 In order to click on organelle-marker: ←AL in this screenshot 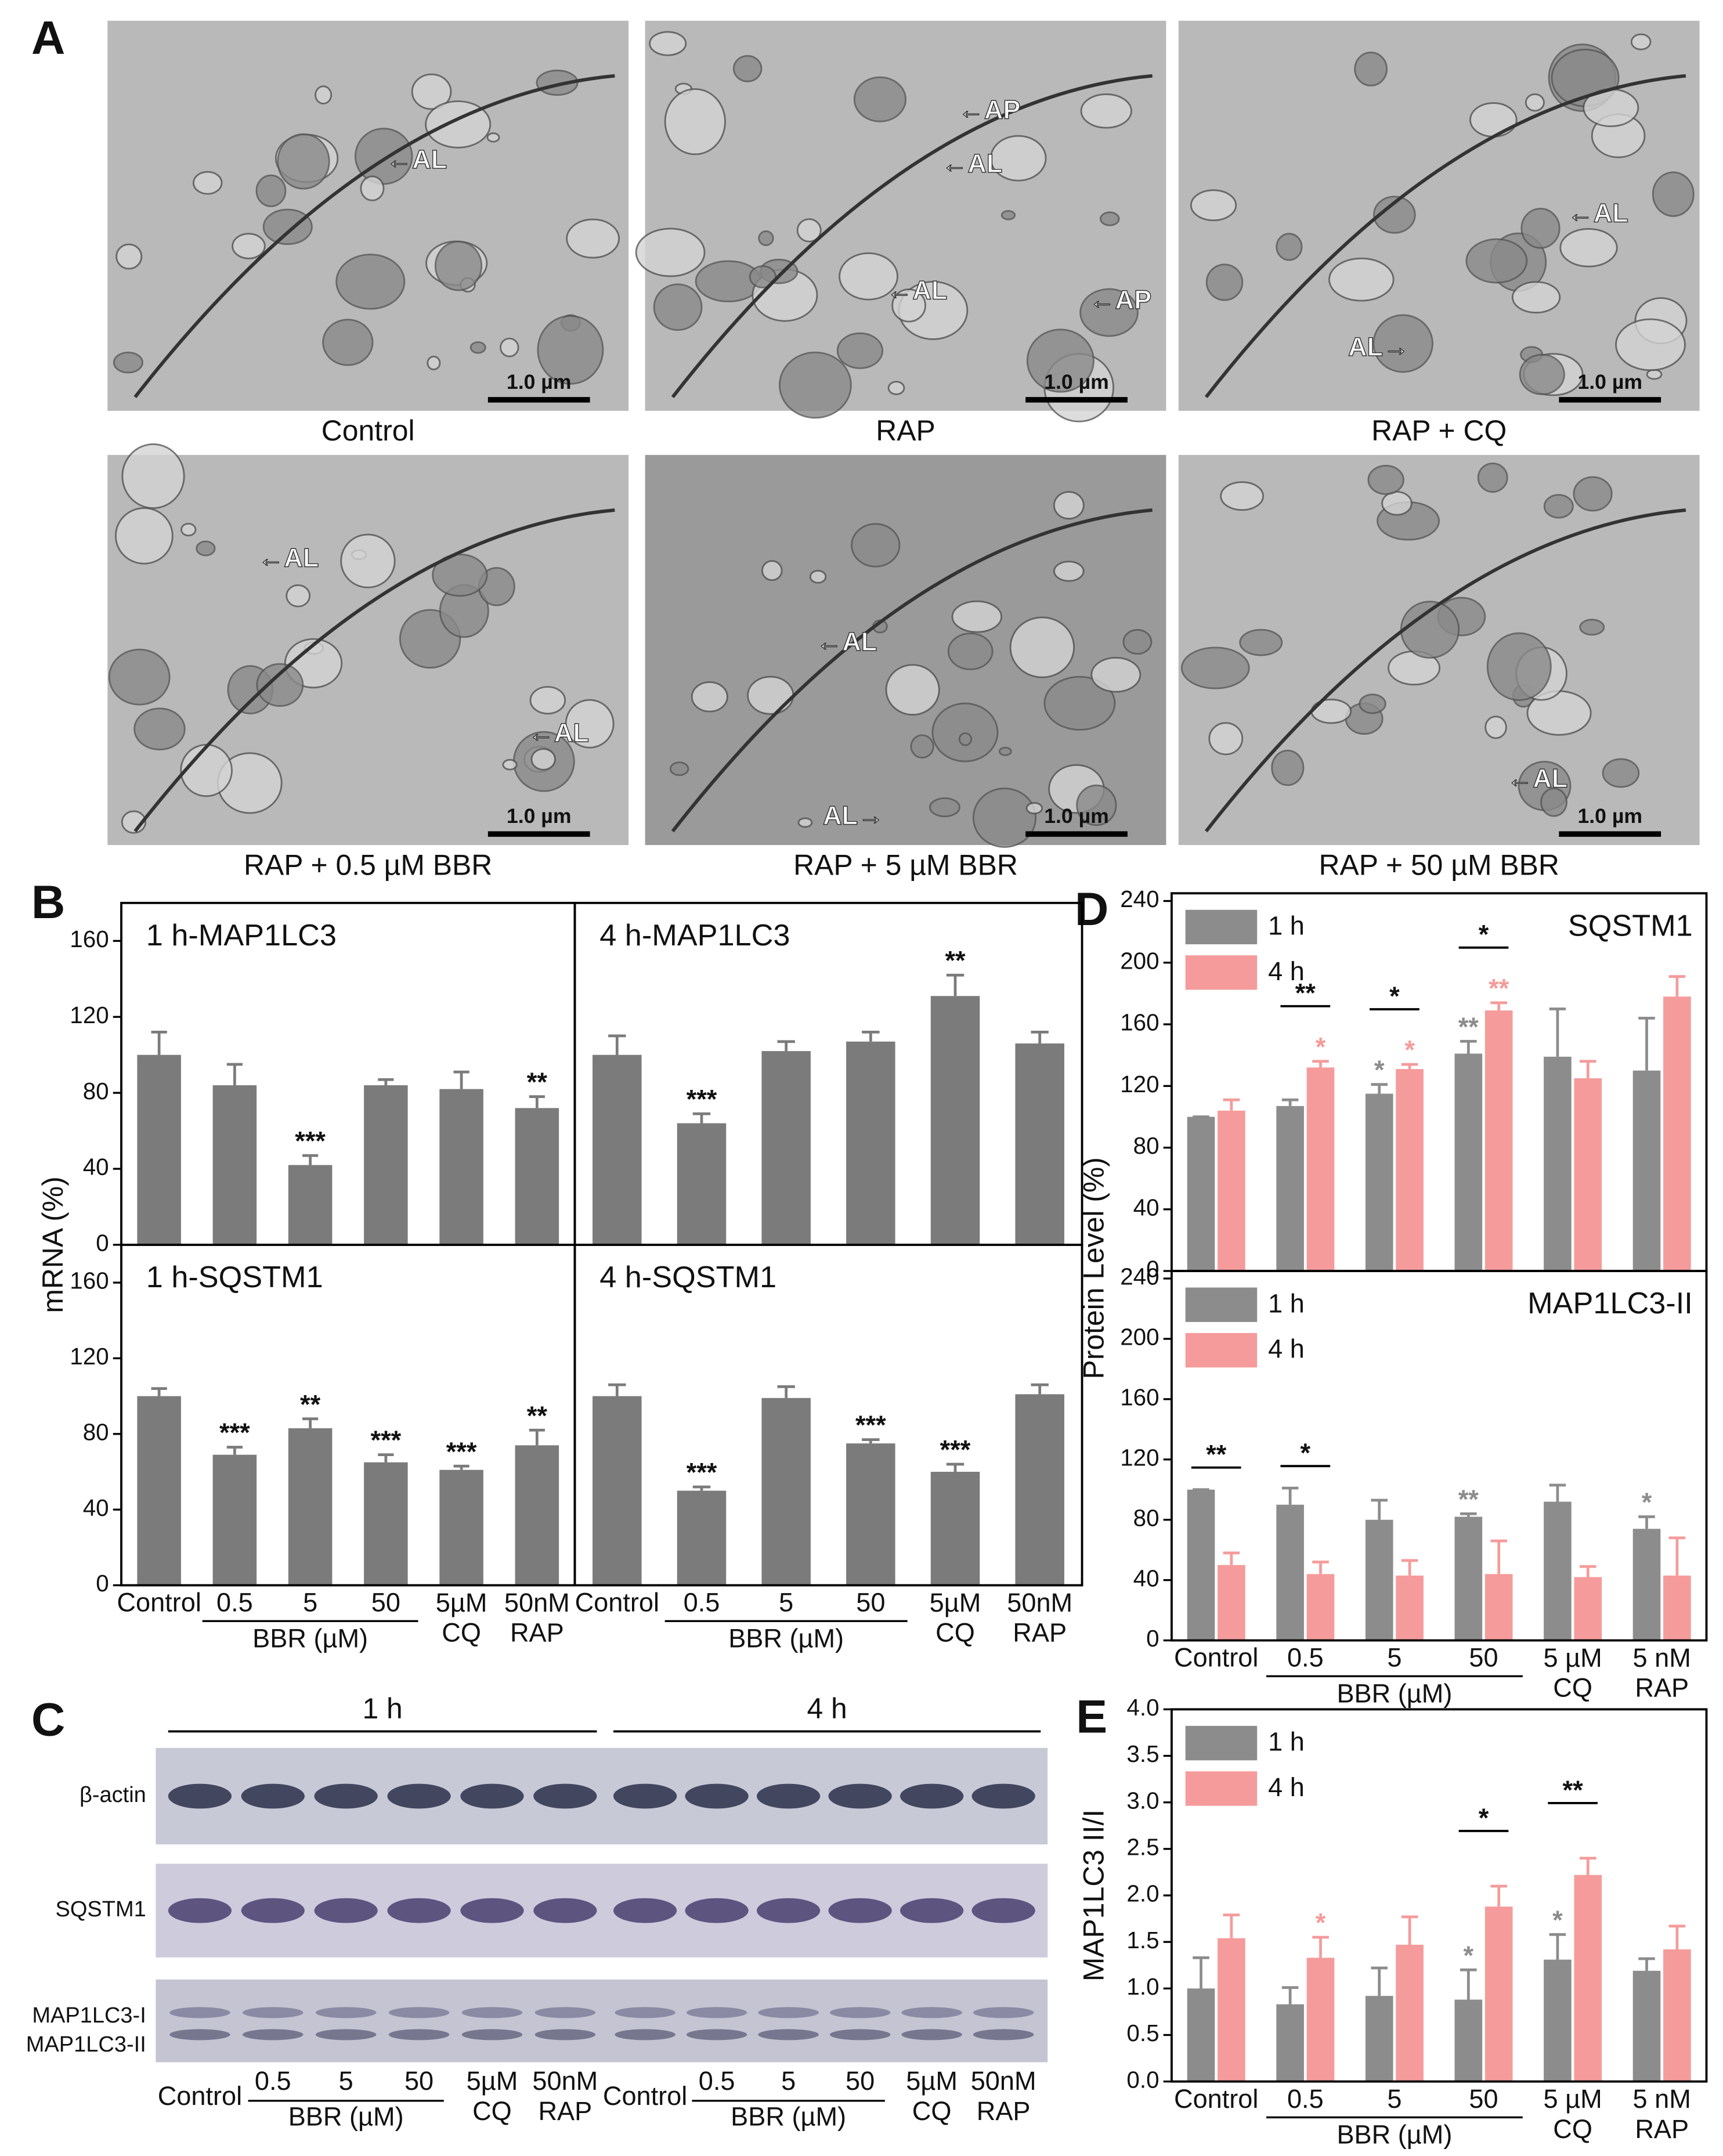, I will do `click(558, 733)`.